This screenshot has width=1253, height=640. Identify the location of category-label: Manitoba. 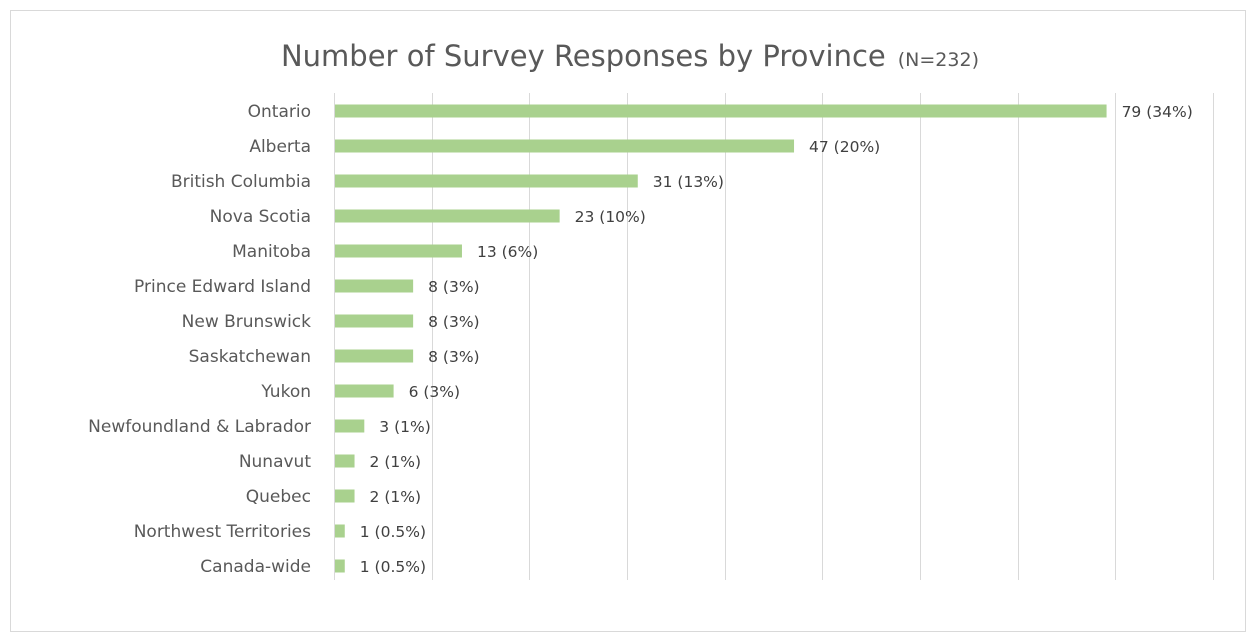
(271, 252).